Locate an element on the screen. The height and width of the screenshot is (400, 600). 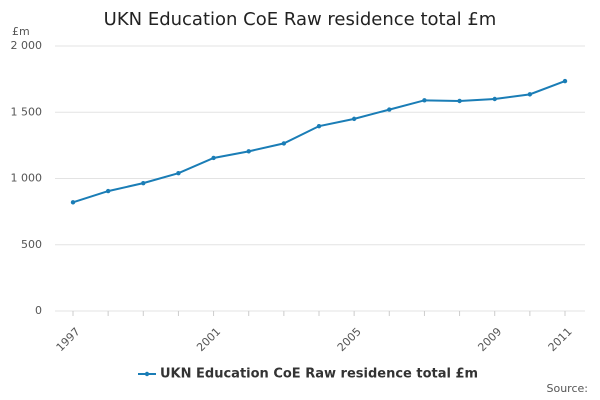
y-axis-label: £m is located at coordinates (21, 31).